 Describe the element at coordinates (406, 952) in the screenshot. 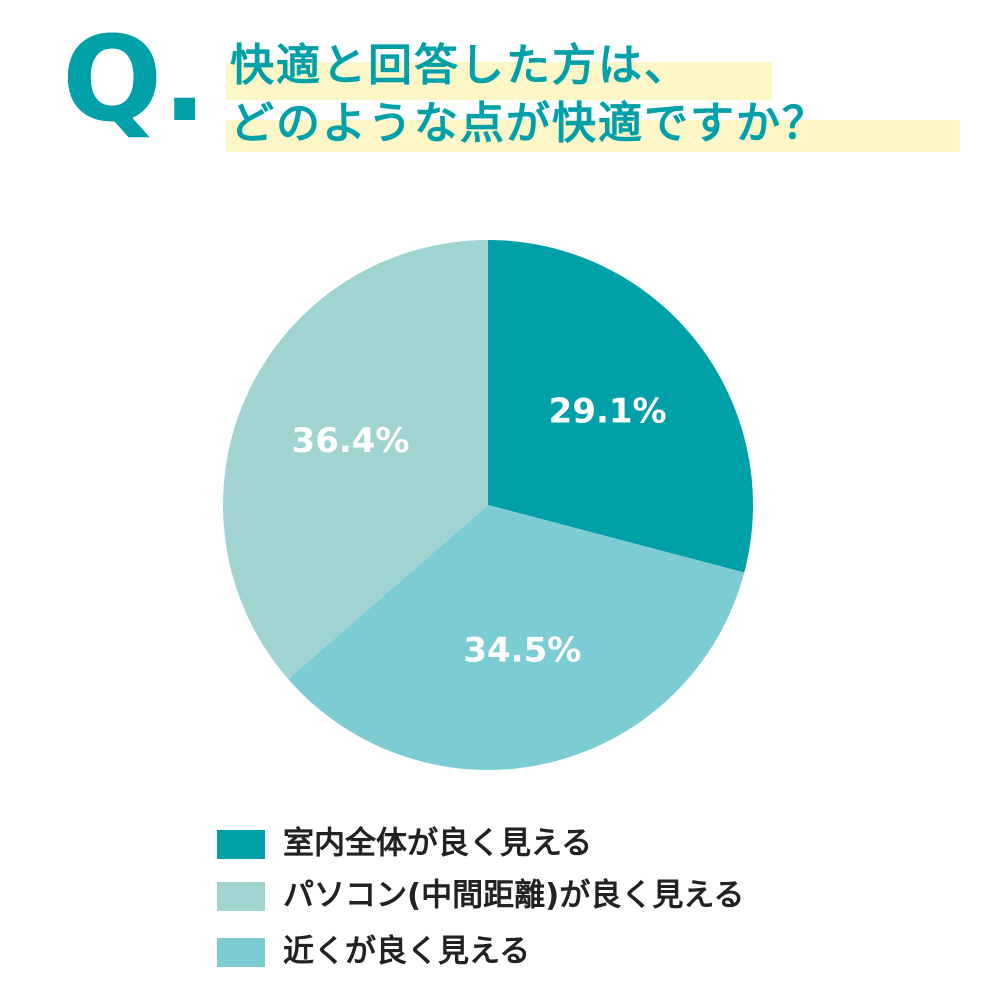

I see `legend-label: 近くが良く見える` at that location.